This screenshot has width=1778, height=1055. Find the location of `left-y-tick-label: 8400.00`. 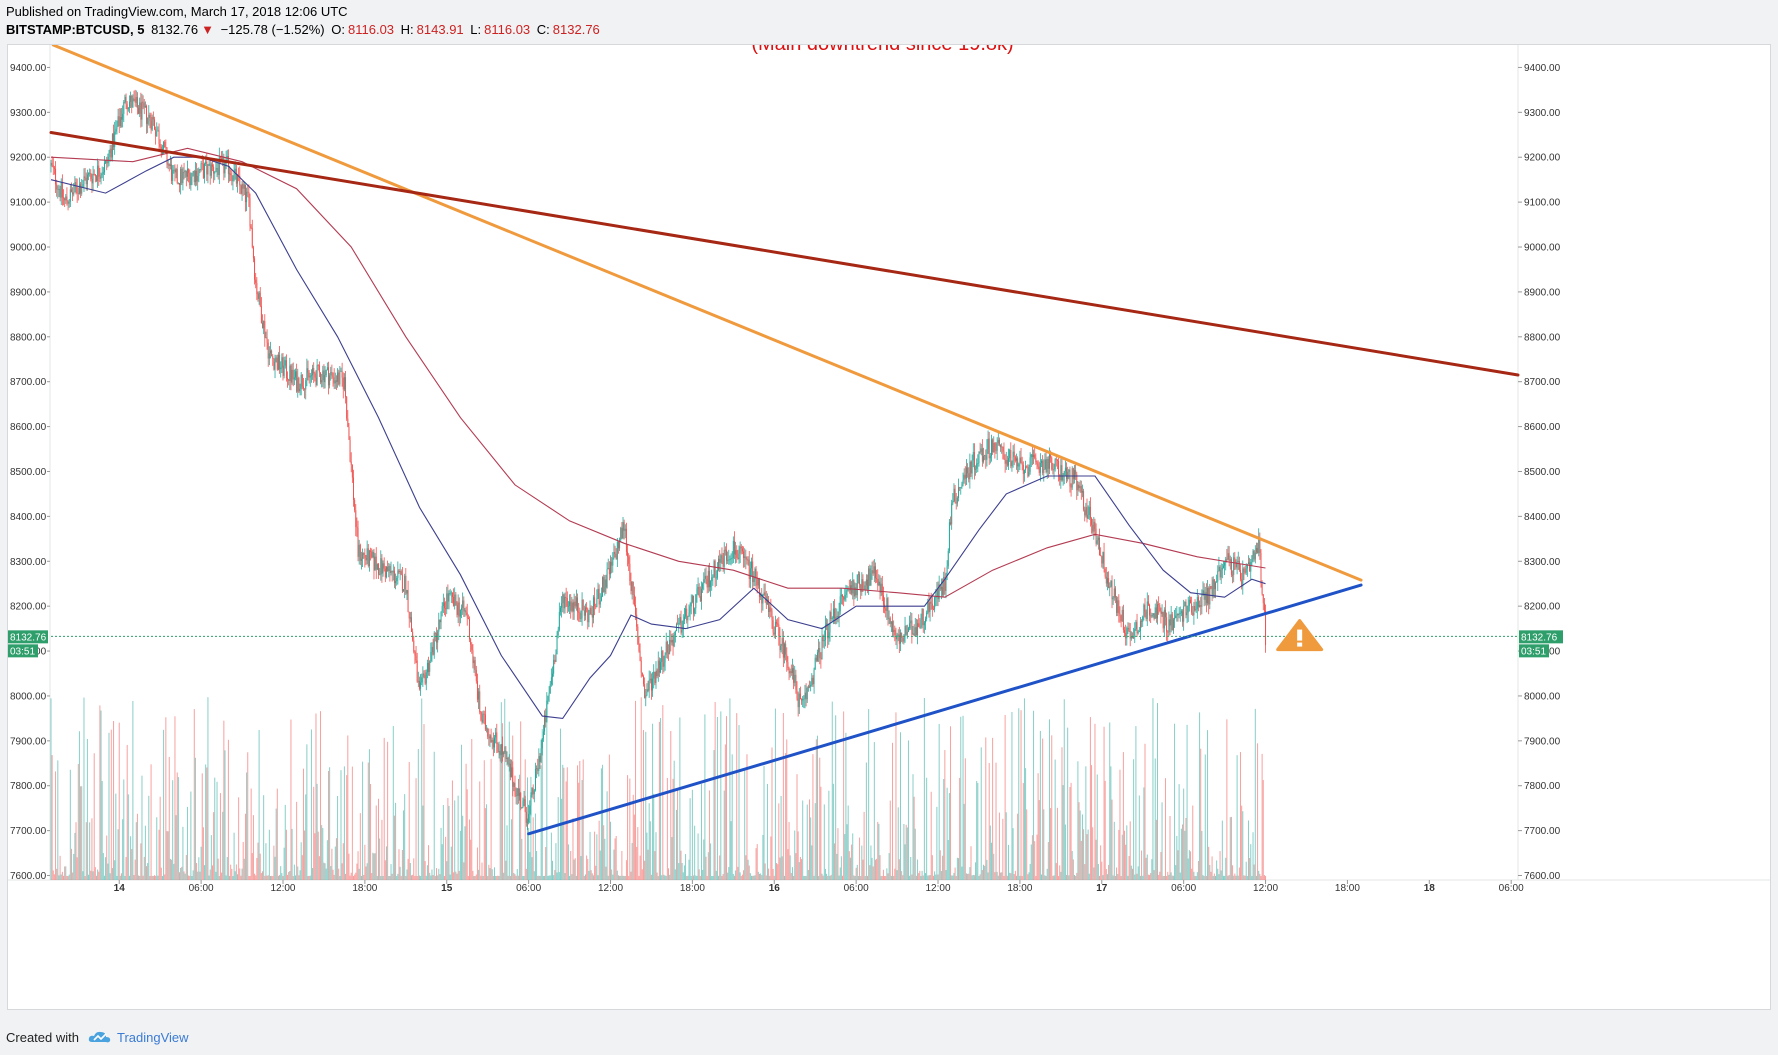

left-y-tick-label: 8400.00 is located at coordinates (28, 517).